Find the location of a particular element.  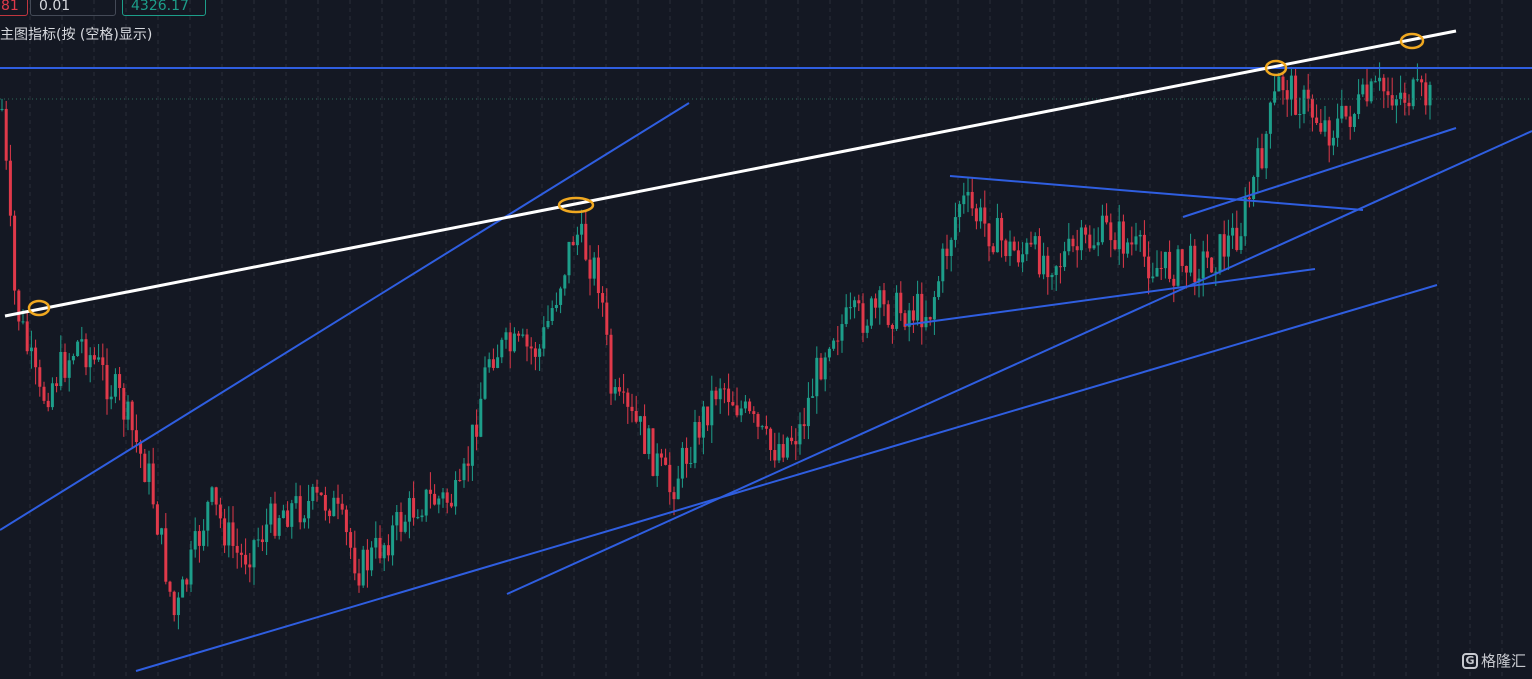

toolbar-field: 81 is located at coordinates (14, 8).